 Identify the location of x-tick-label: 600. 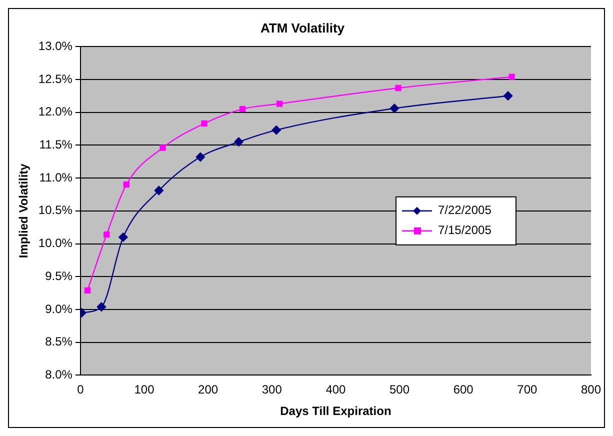
(463, 389).